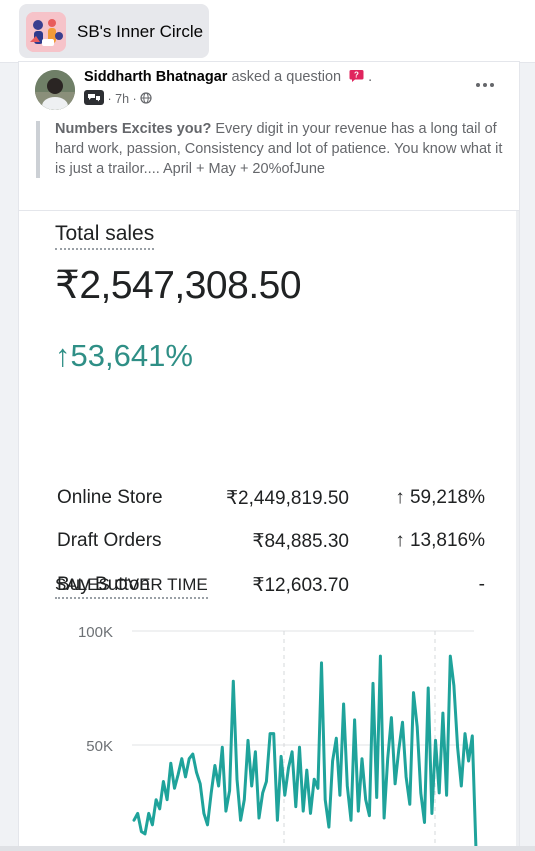 The width and height of the screenshot is (535, 851). Describe the element at coordinates (481, 584) in the screenshot. I see `channel-growth-text: -` at that location.